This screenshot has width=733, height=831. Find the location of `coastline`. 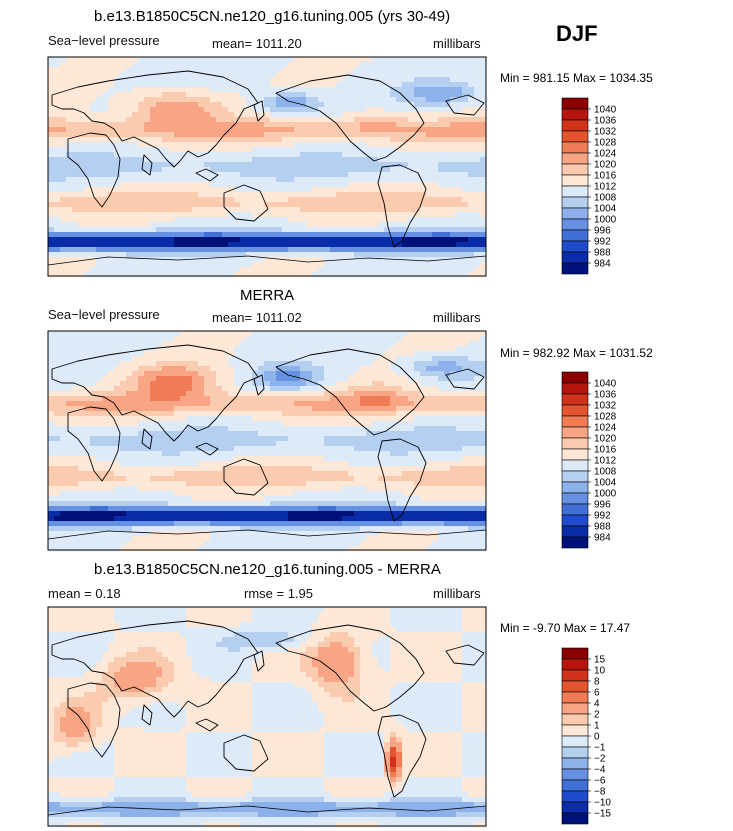

coastline is located at coordinates (207, 175).